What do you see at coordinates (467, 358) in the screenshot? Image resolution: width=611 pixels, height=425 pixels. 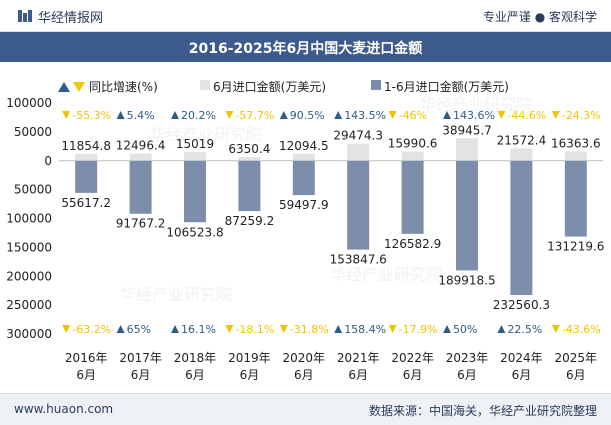 I see `x-tick-label: 2023年` at bounding box center [467, 358].